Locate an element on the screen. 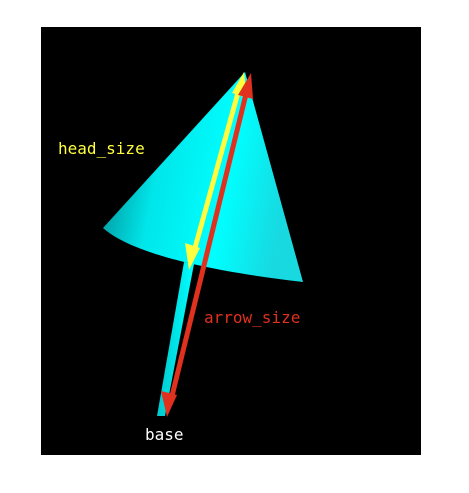 The image size is (469, 493). arrow-shaft is located at coordinates (175, 339).